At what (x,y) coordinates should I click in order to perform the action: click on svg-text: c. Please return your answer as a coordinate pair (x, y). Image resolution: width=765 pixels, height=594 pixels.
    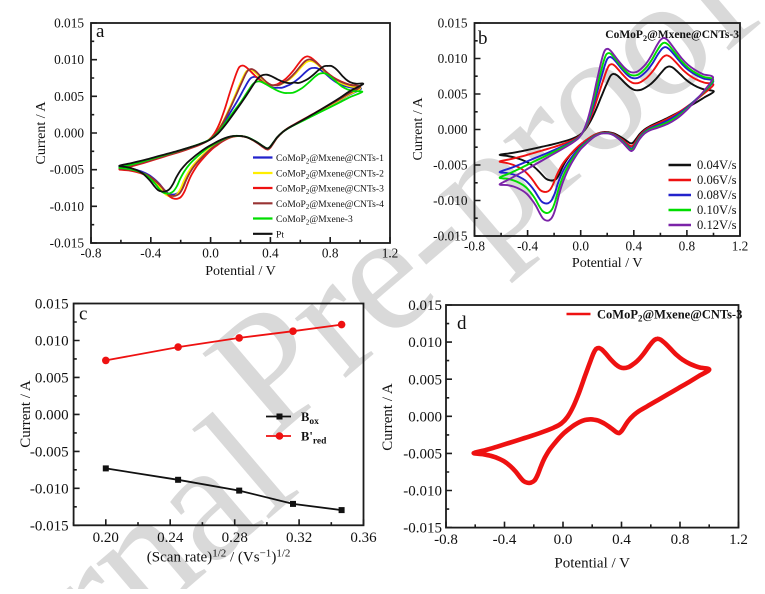
    Looking at the image, I should click on (83, 314).